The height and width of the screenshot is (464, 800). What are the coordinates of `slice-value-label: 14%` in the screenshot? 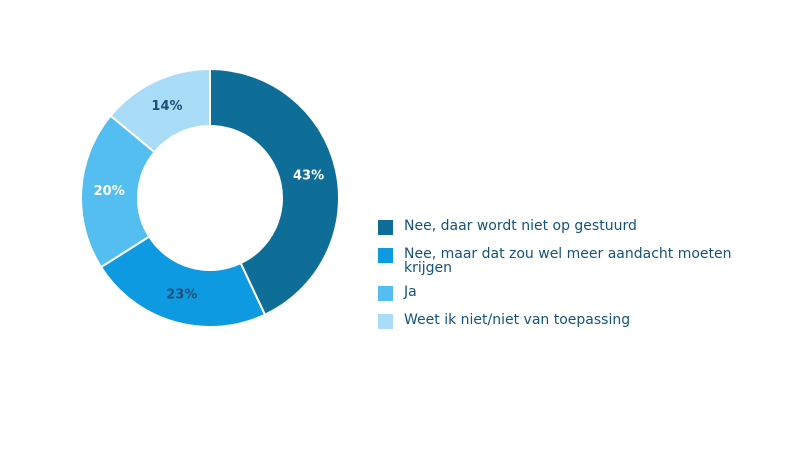 It's located at (166, 106).